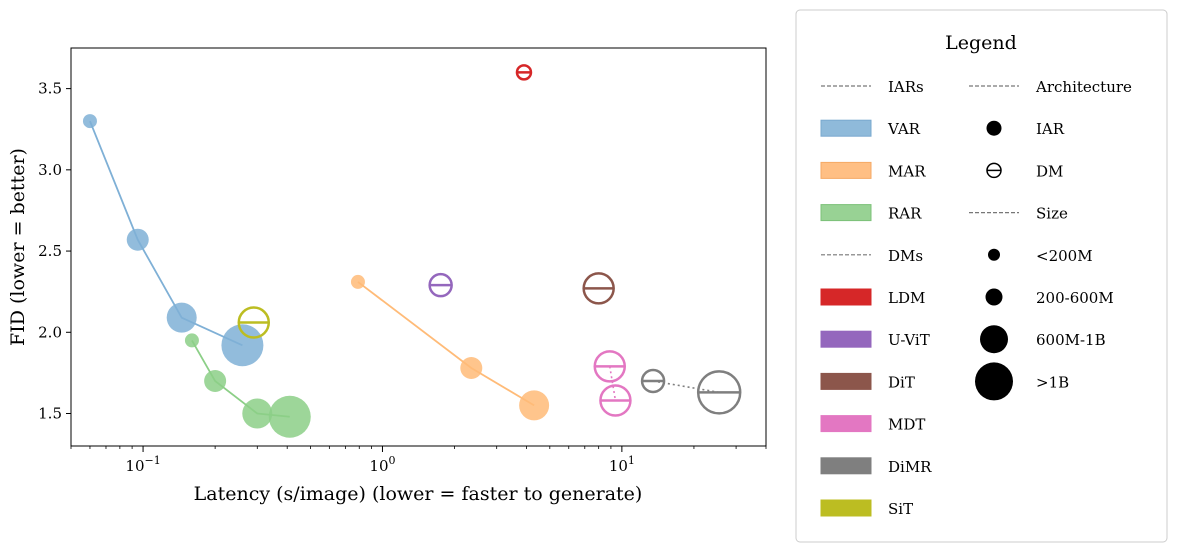 This screenshot has height=552, width=1177. I want to click on legend-patch-dimr, so click(846, 466).